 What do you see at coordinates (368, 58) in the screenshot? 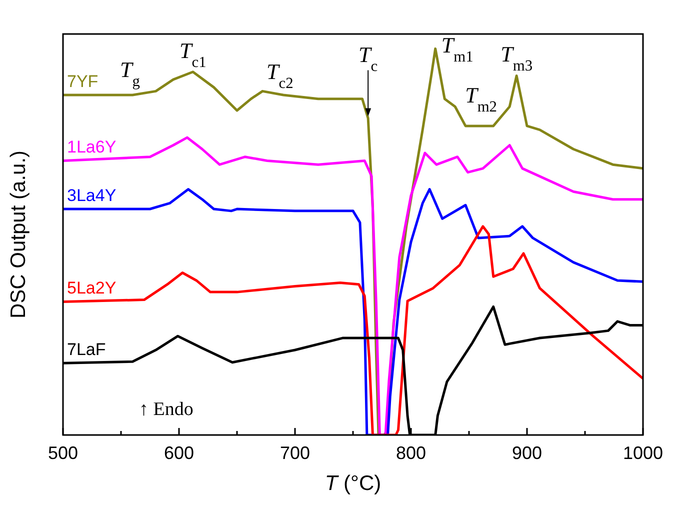
I see `annotation: T$_{c}$` at bounding box center [368, 58].